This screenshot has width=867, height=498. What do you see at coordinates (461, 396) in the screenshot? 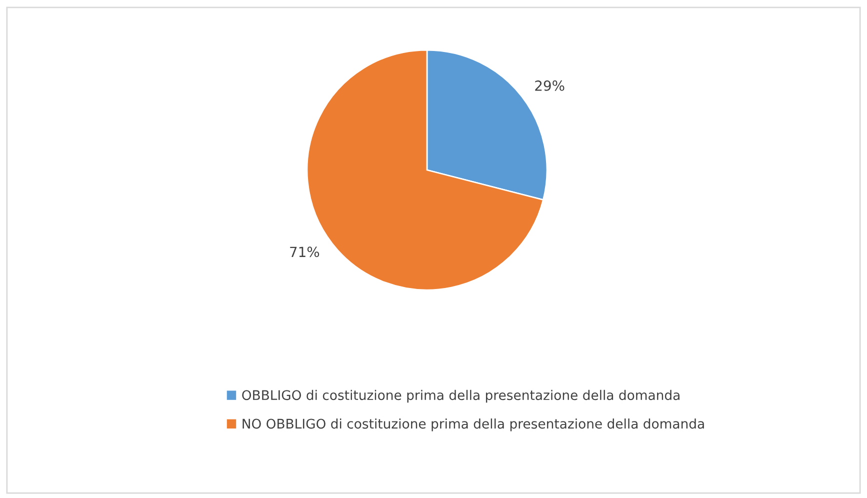
I see `legend-label: OBBLIGO di costituzione prima della presentazione della domanda` at bounding box center [461, 396].